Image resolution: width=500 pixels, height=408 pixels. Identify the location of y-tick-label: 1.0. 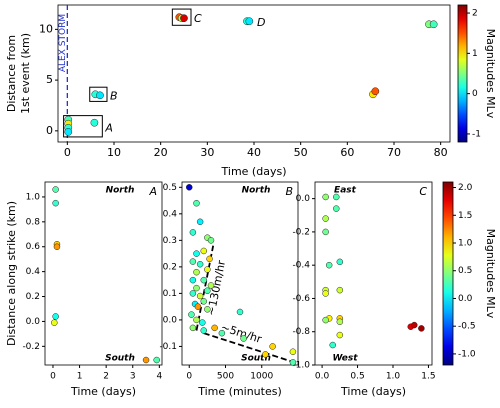
(33, 197).